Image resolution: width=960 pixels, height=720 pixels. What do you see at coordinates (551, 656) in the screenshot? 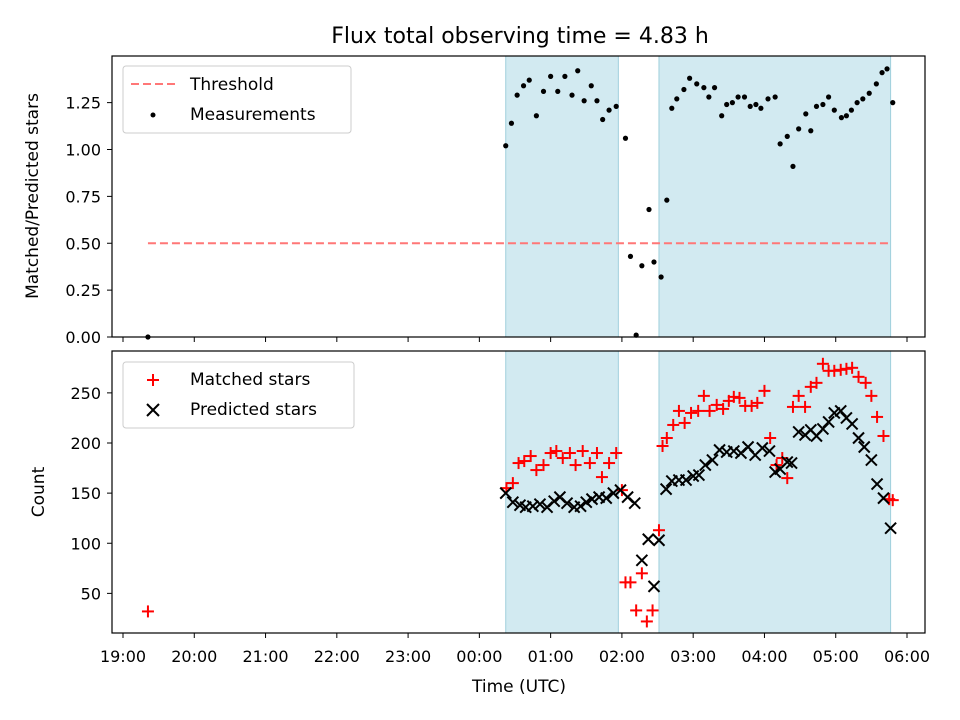
I see `x-tick-label: 01:00` at bounding box center [551, 656].